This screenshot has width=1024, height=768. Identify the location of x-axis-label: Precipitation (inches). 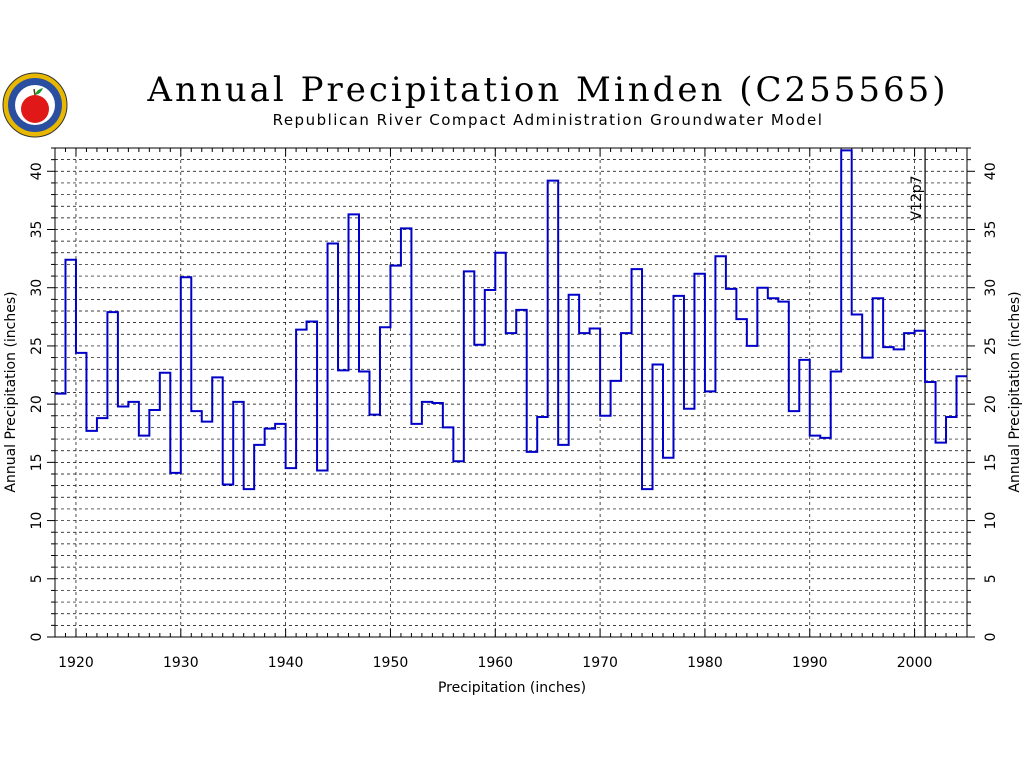
(512, 688).